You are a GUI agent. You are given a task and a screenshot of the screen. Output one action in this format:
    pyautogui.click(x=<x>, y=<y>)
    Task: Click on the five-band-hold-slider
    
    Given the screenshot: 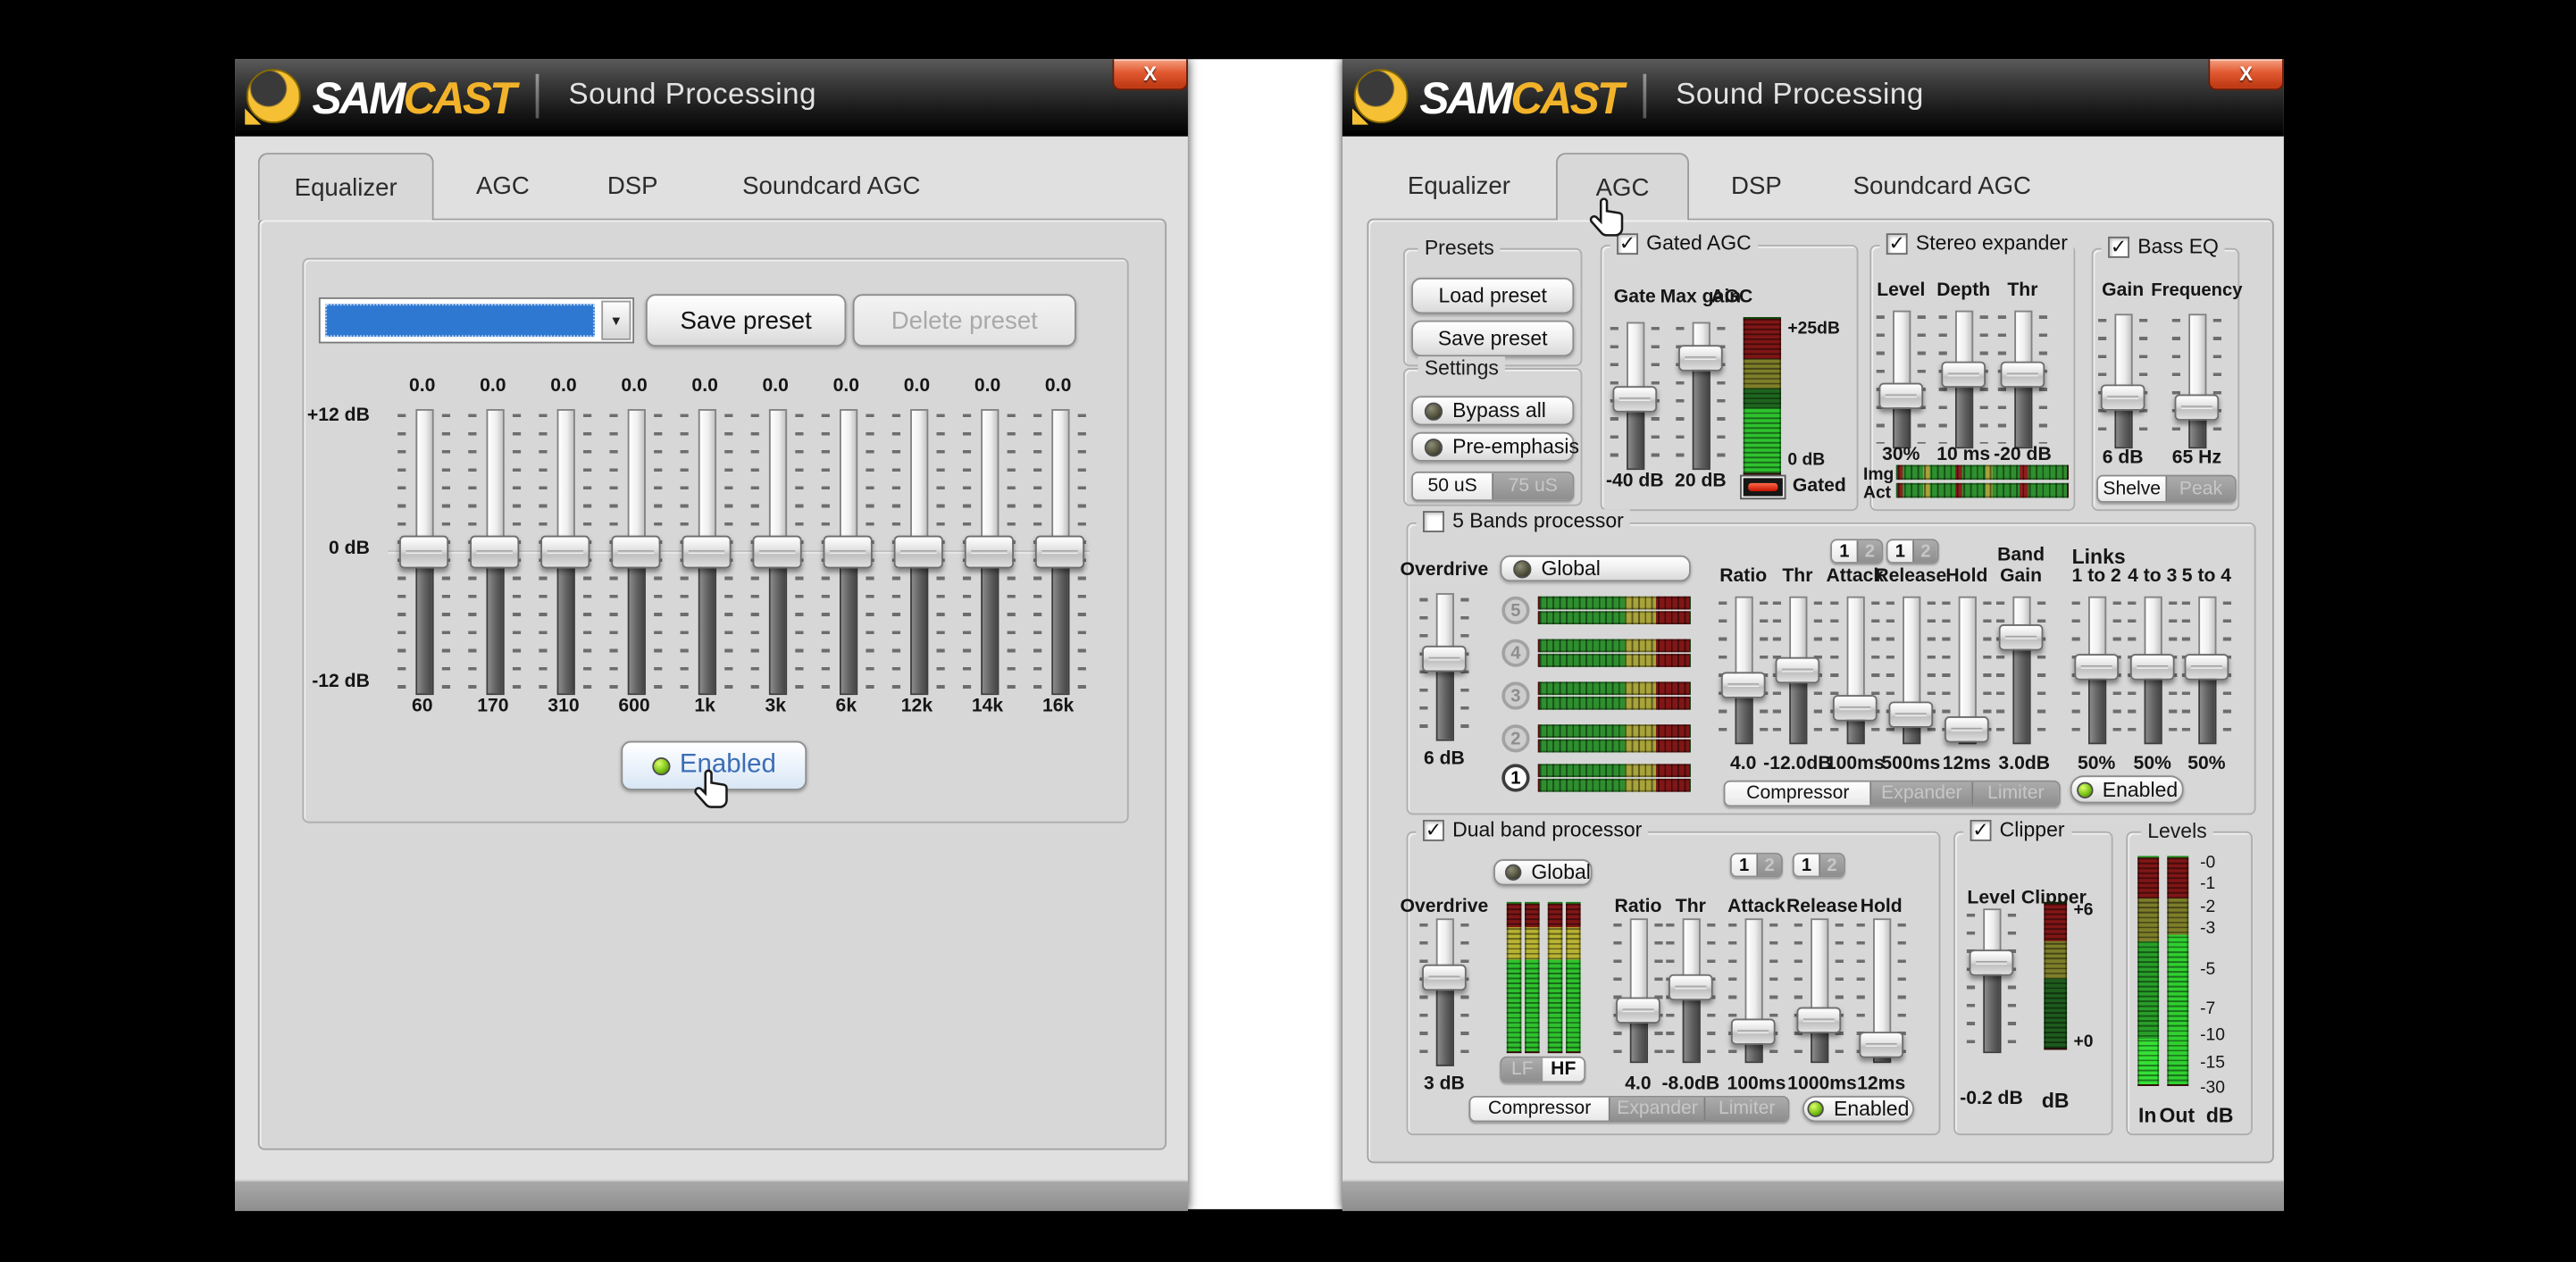 What is the action you would take?
    pyautogui.click(x=1966, y=670)
    